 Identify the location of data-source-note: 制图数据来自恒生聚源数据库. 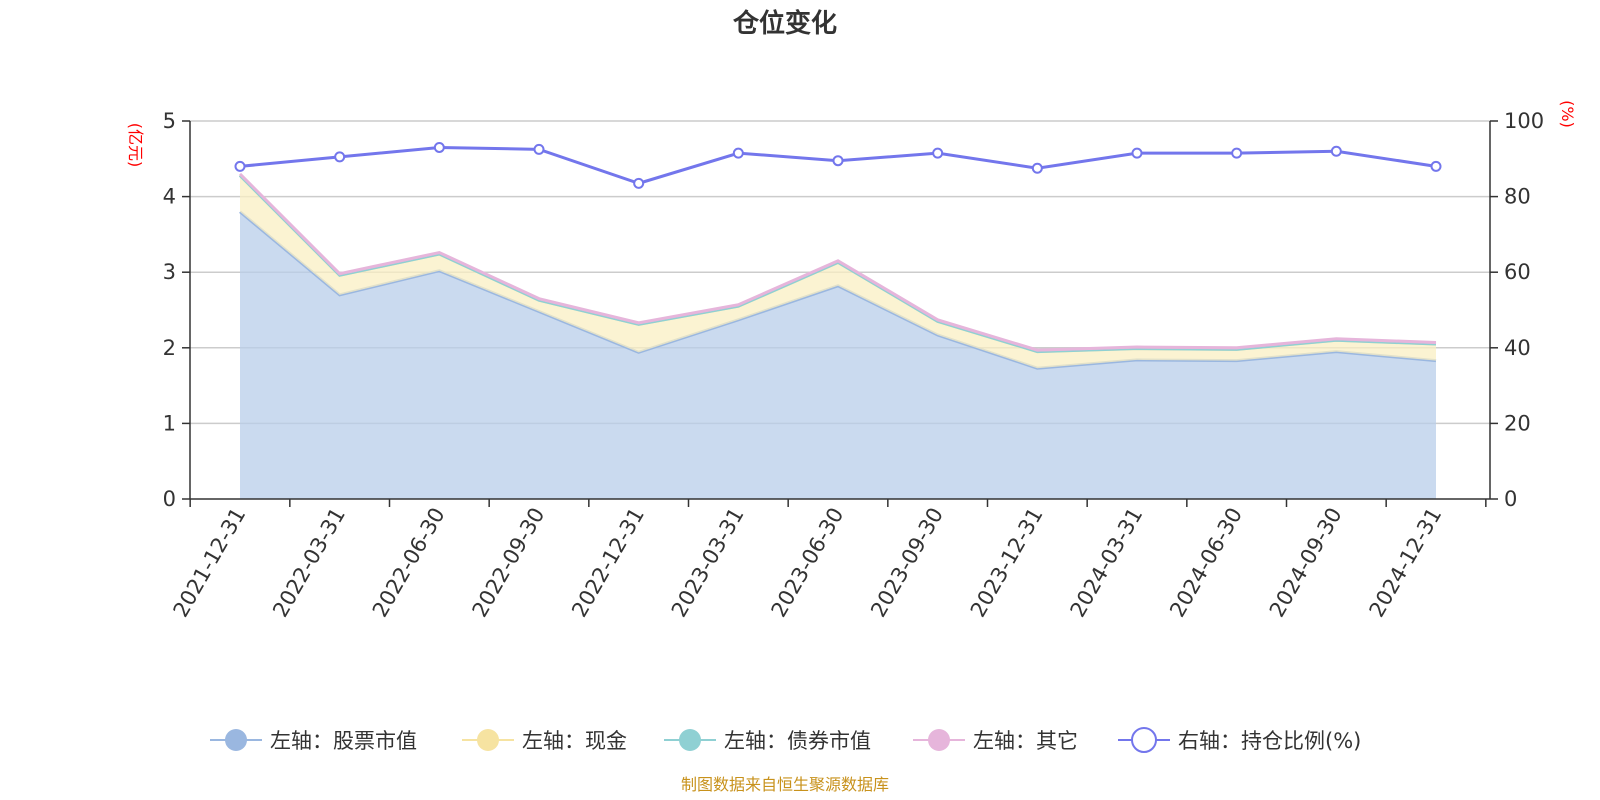
(785, 784).